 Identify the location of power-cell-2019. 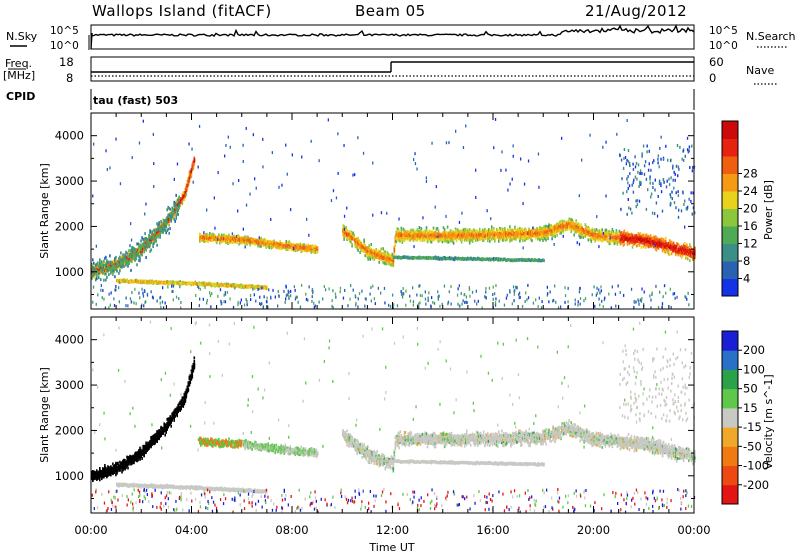
(127, 280).